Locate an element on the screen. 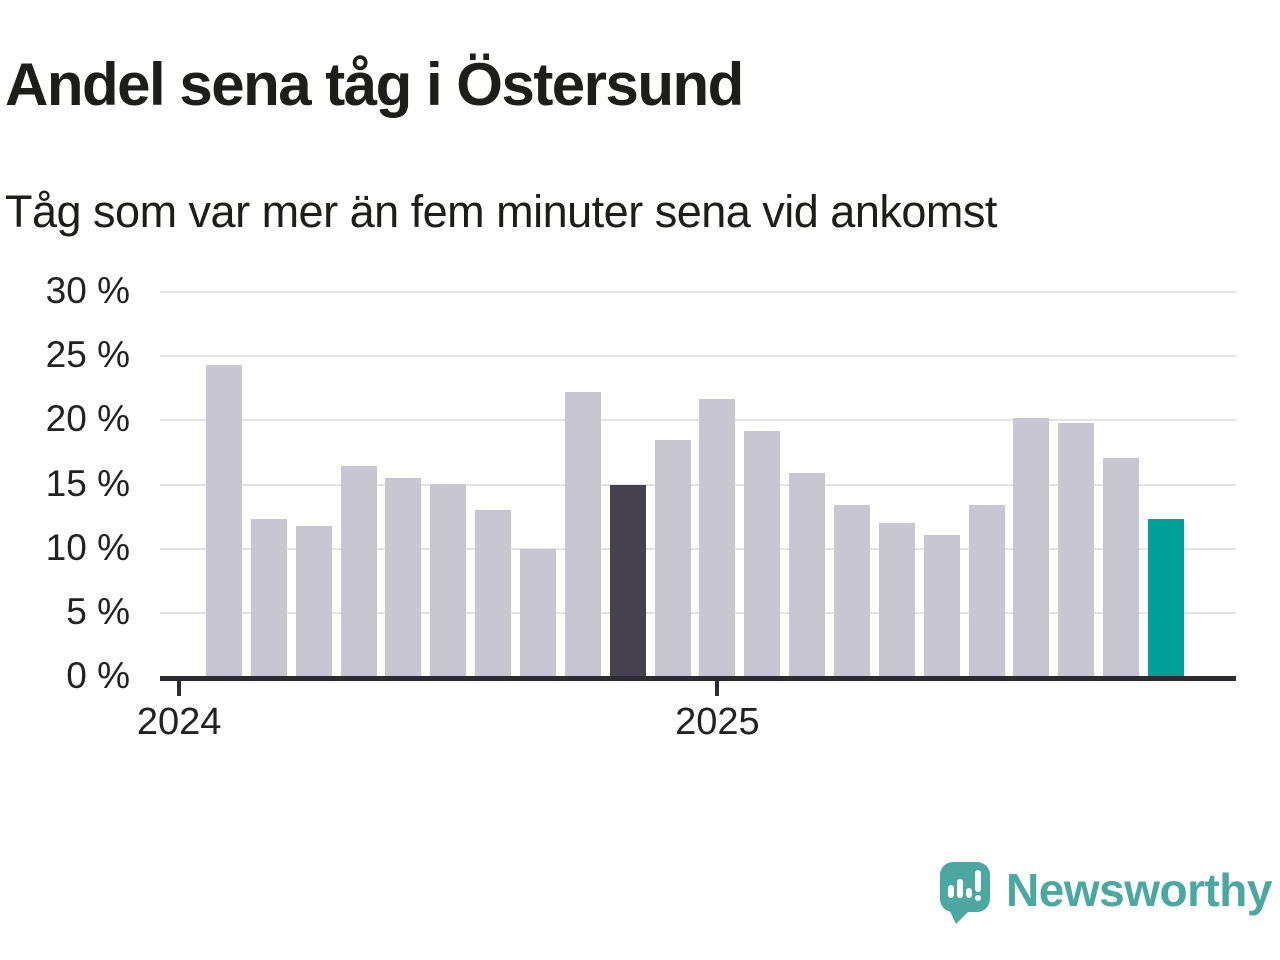  y-tick-label: 30 % is located at coordinates (87, 290).